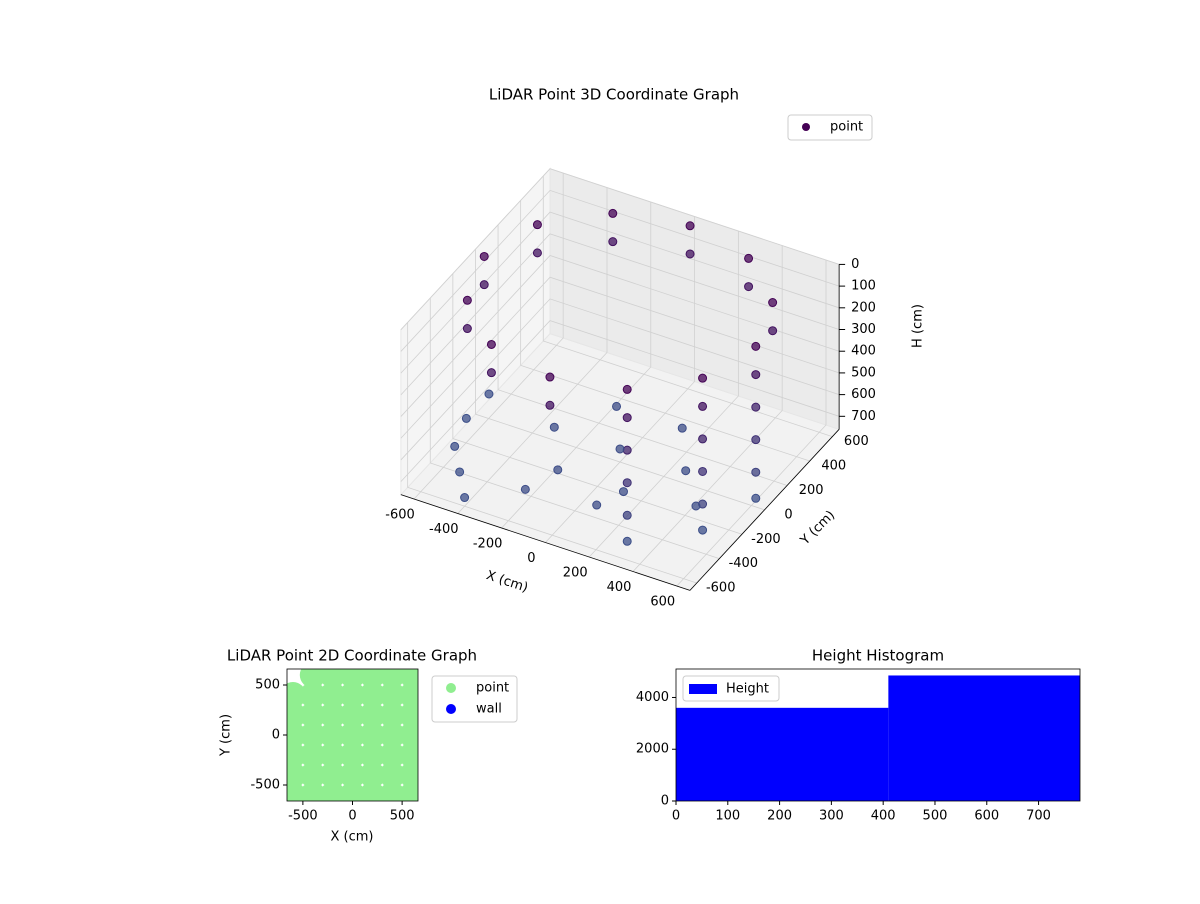 This screenshot has width=1200, height=904. What do you see at coordinates (878, 656) in the screenshot?
I see `chart-title: Height Histogram` at bounding box center [878, 656].